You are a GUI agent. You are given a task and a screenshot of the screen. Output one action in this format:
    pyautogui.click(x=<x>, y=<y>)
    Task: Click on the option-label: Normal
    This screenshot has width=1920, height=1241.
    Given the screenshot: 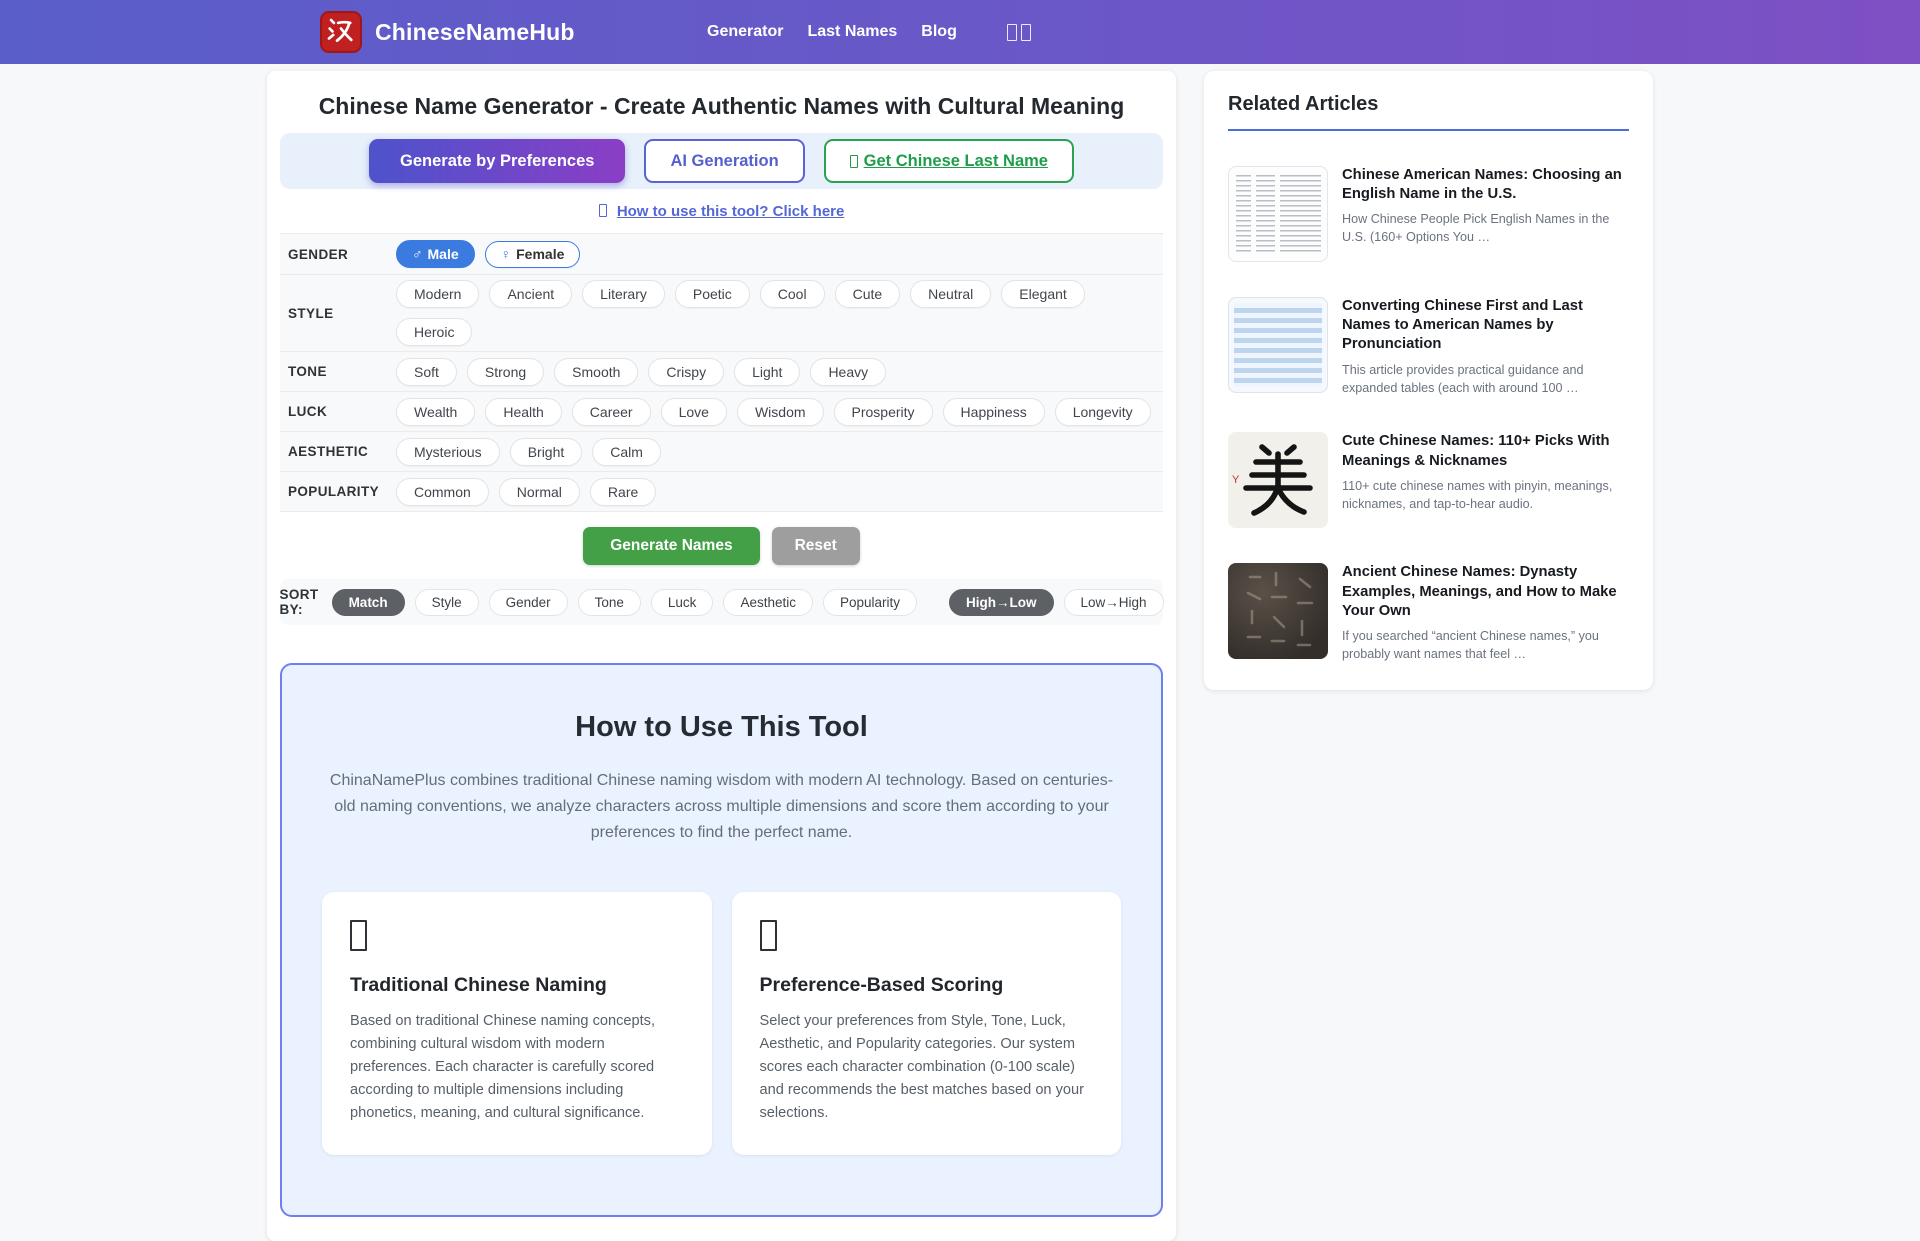 What is the action you would take?
    pyautogui.click(x=539, y=491)
    